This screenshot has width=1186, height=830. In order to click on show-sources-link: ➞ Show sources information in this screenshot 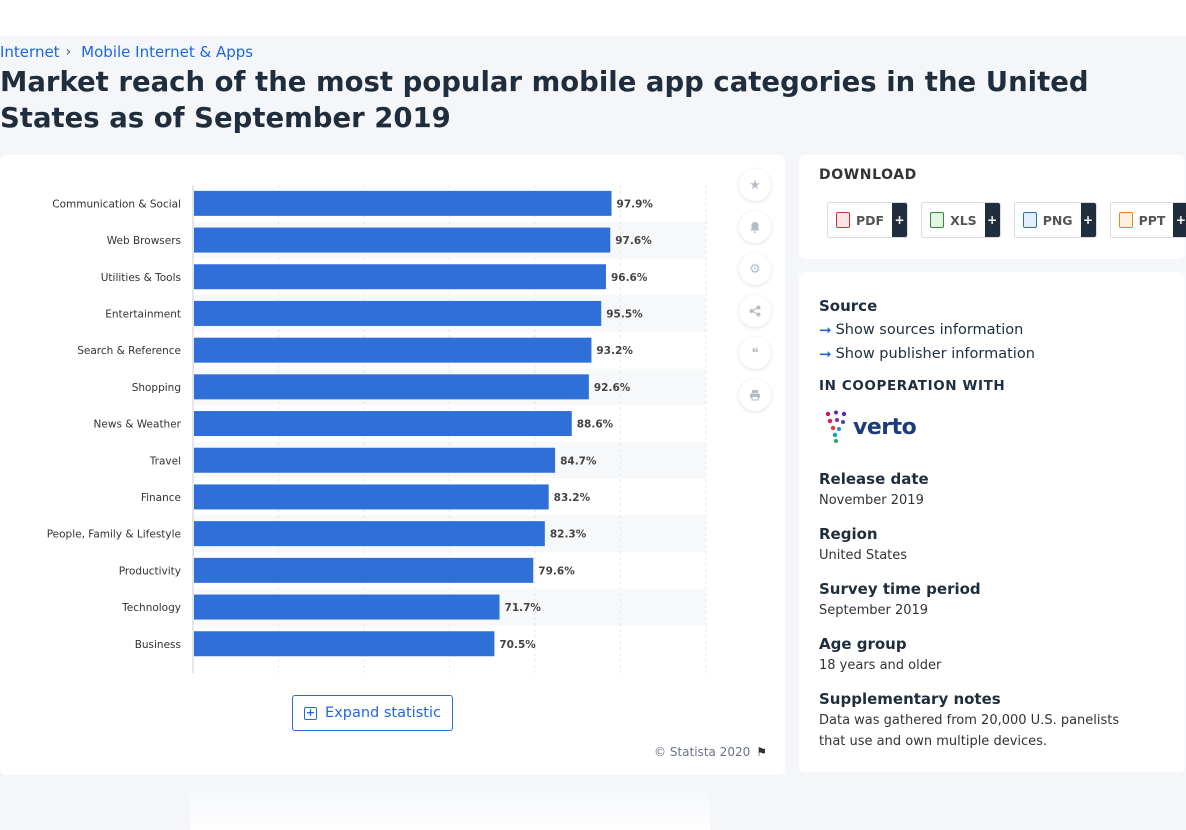, I will do `click(921, 330)`.